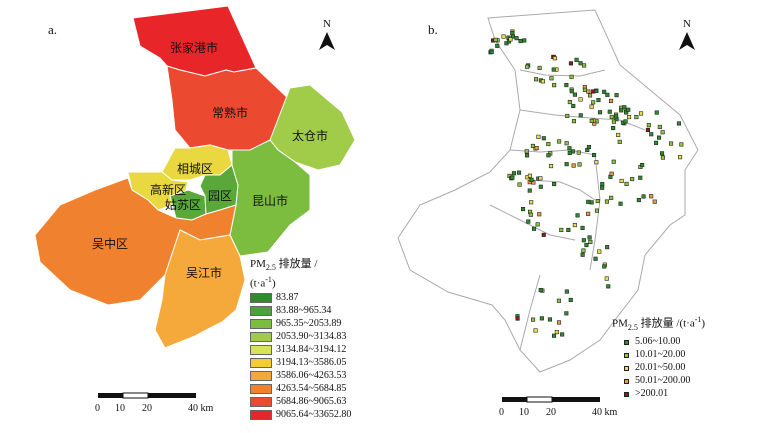 The height and width of the screenshot is (433, 761). I want to click on legend-b-title: PM2.5 排放量 /(t·a-1), so click(659, 323).